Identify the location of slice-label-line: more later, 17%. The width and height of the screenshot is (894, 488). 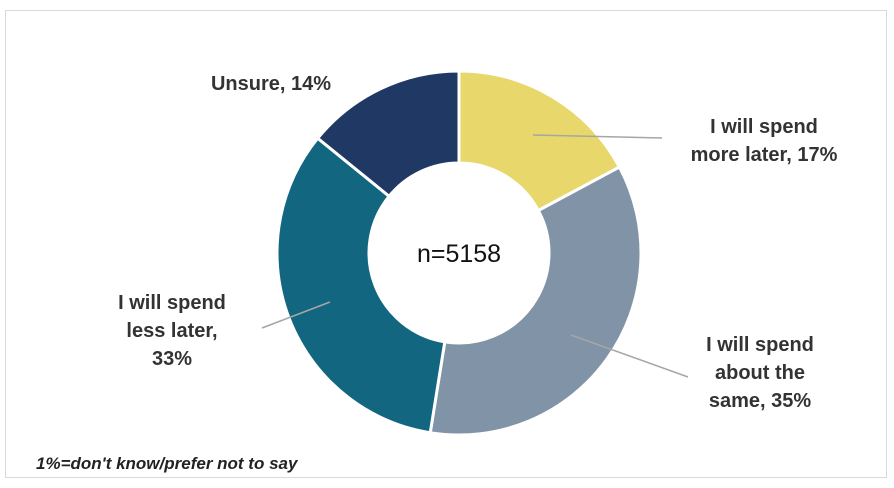
(764, 155).